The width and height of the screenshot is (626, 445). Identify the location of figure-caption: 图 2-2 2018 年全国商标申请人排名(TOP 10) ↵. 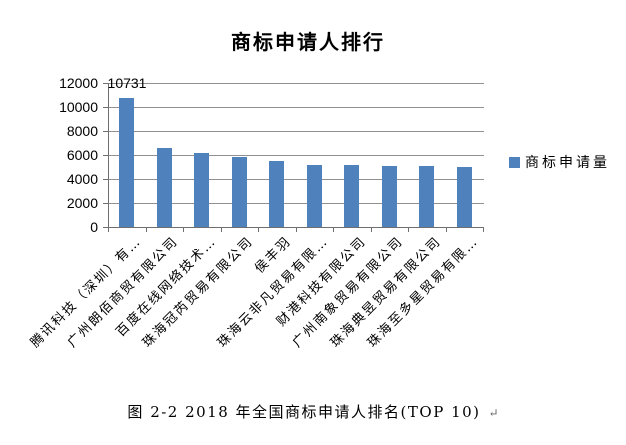
(313, 411).